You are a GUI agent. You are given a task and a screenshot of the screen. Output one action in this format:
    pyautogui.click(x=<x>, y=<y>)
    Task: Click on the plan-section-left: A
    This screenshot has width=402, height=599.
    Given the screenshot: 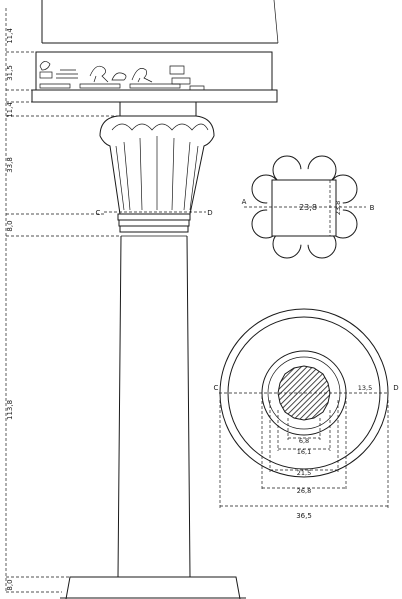 What is the action you would take?
    pyautogui.click(x=244, y=202)
    